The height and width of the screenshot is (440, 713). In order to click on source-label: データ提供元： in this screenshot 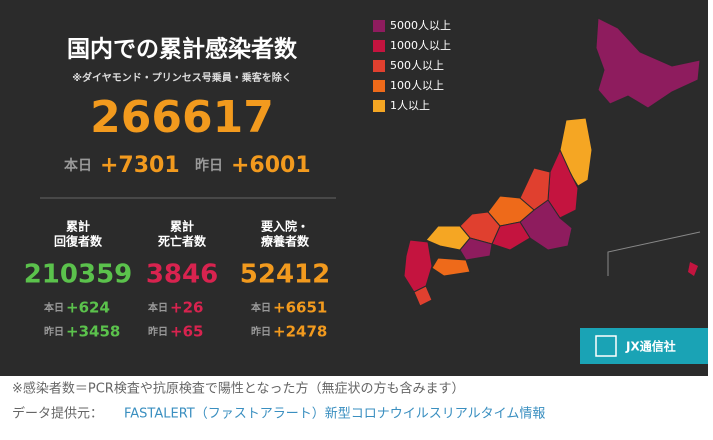, I will do `click(57, 414)`.